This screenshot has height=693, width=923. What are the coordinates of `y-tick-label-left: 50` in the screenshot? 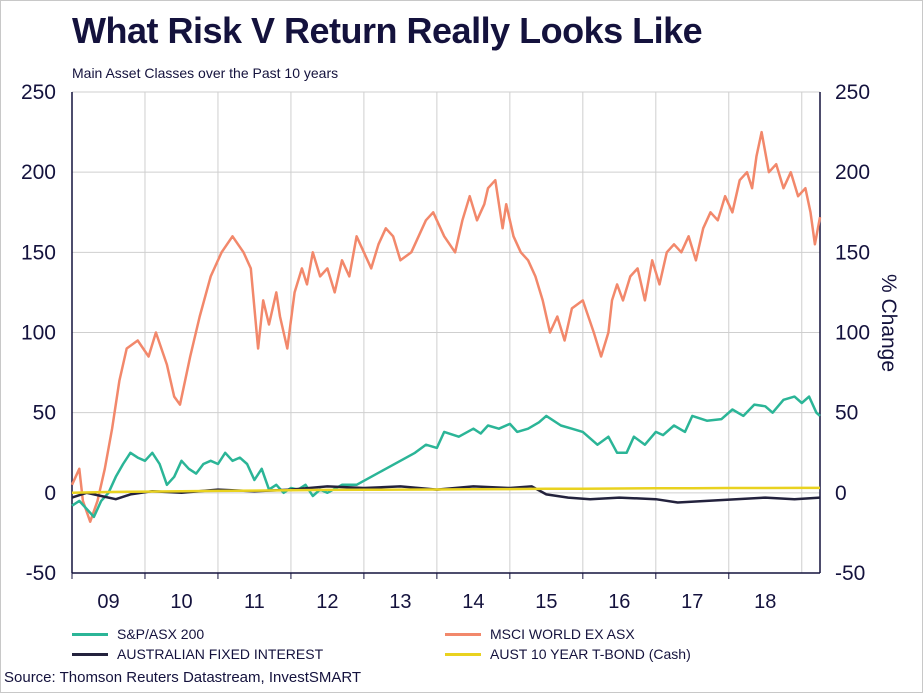 It's located at (44, 413).